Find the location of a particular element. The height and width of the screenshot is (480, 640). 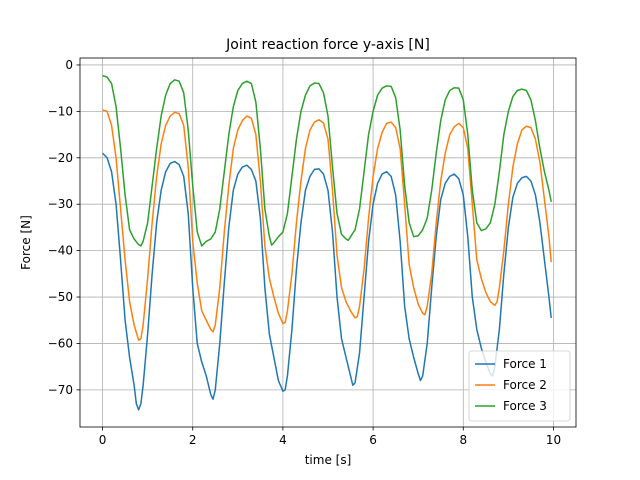

y-tick-label: −50 is located at coordinates (60, 297).